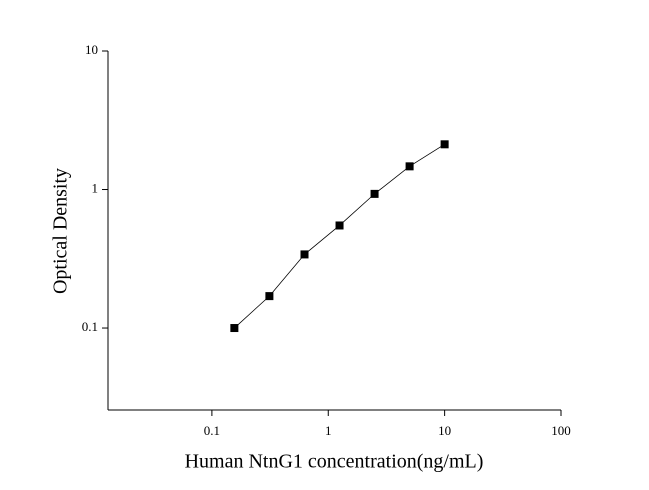 The image size is (649, 490). What do you see at coordinates (90, 326) in the screenshot?
I see `y-tick-label: 0.1` at bounding box center [90, 326].